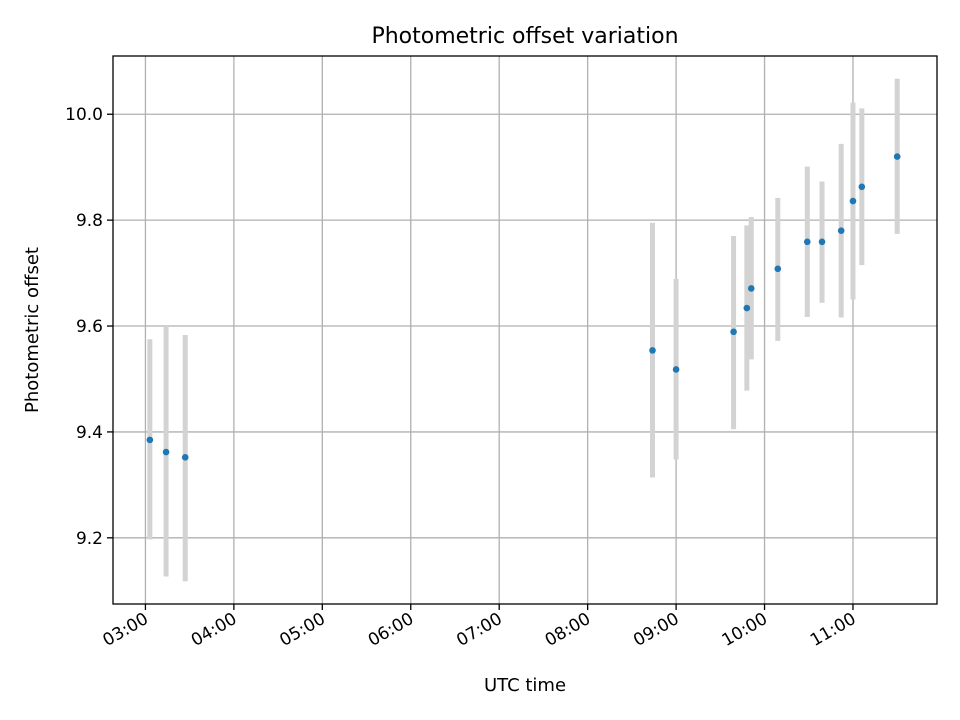 The image size is (960, 720). Describe the element at coordinates (89, 221) in the screenshot. I see `y-tick-label: 9.8` at that location.